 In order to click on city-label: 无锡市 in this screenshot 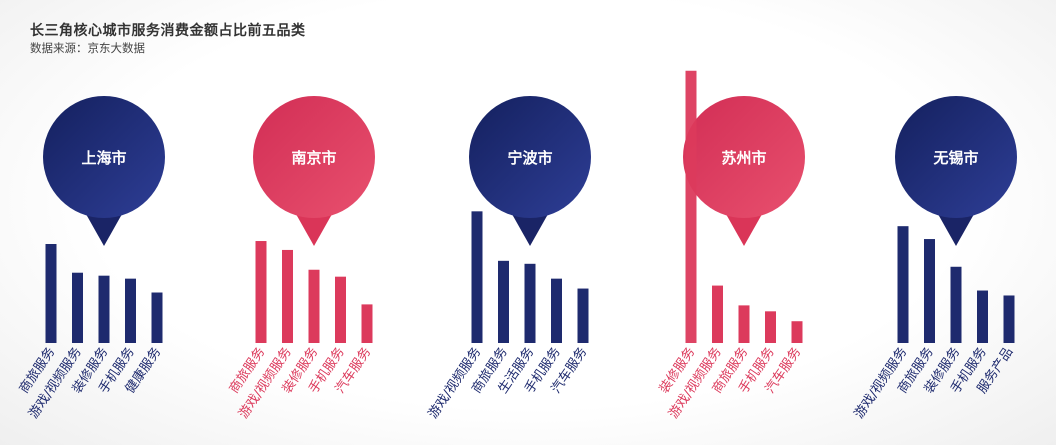, I will do `click(955, 158)`.